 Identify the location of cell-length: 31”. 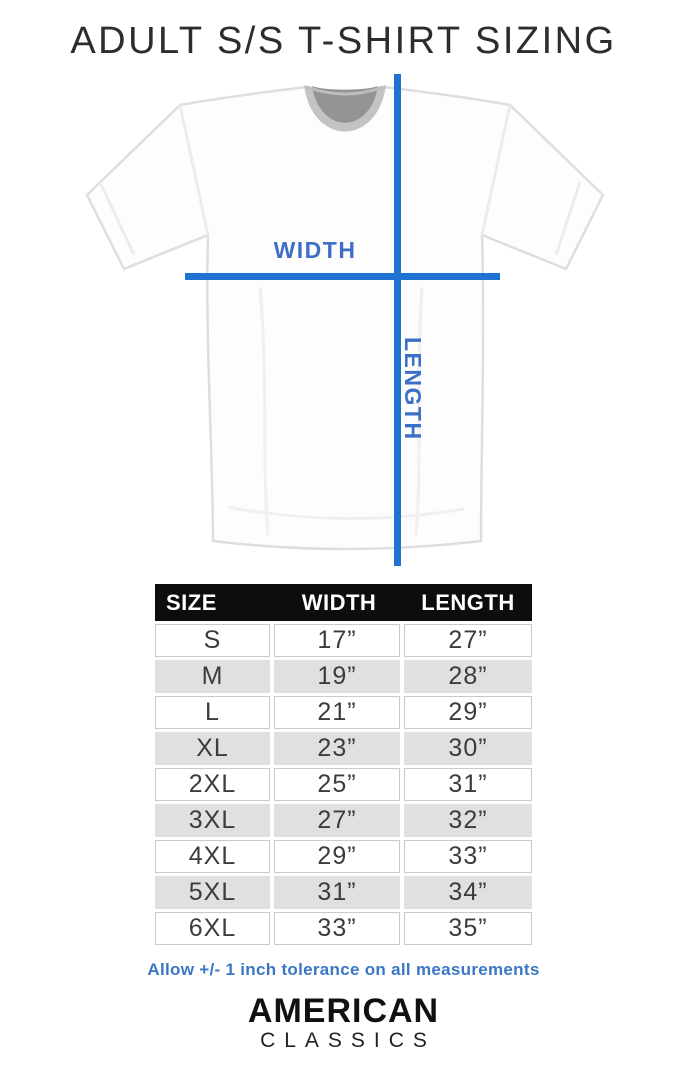
(468, 784).